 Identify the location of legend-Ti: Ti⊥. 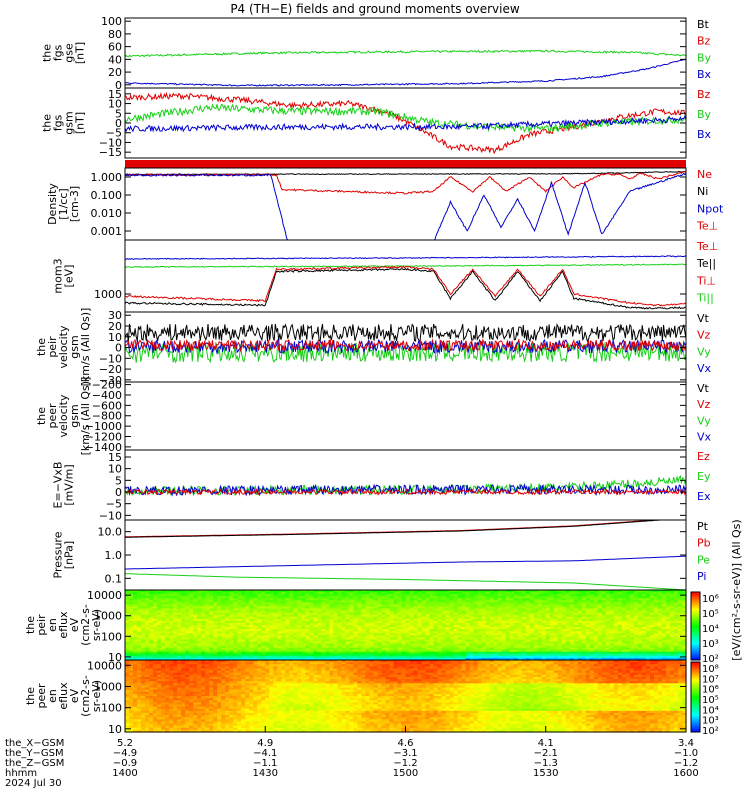
(706, 280).